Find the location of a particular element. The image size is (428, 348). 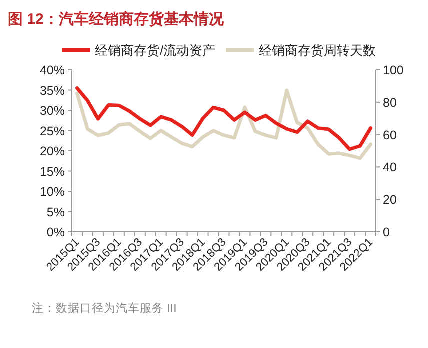

y2-tick-label: 40 is located at coordinates (390, 167).